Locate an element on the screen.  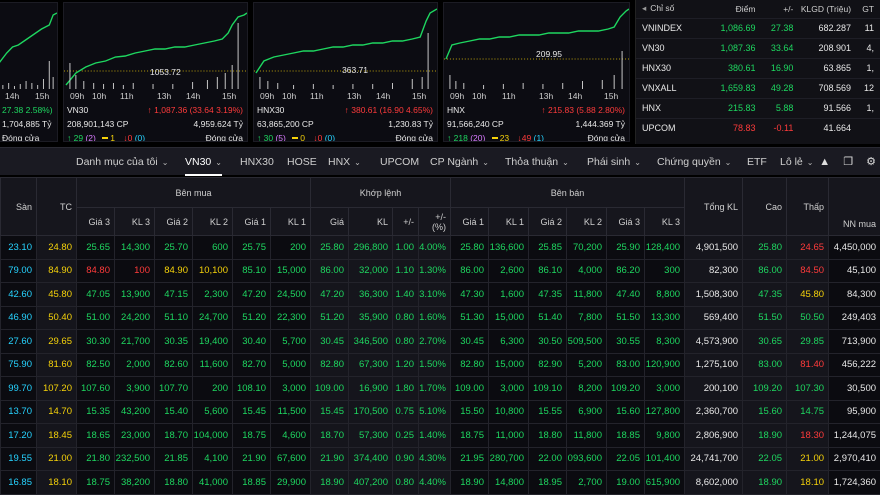
cell: 4.00% is located at coordinates (434, 247).